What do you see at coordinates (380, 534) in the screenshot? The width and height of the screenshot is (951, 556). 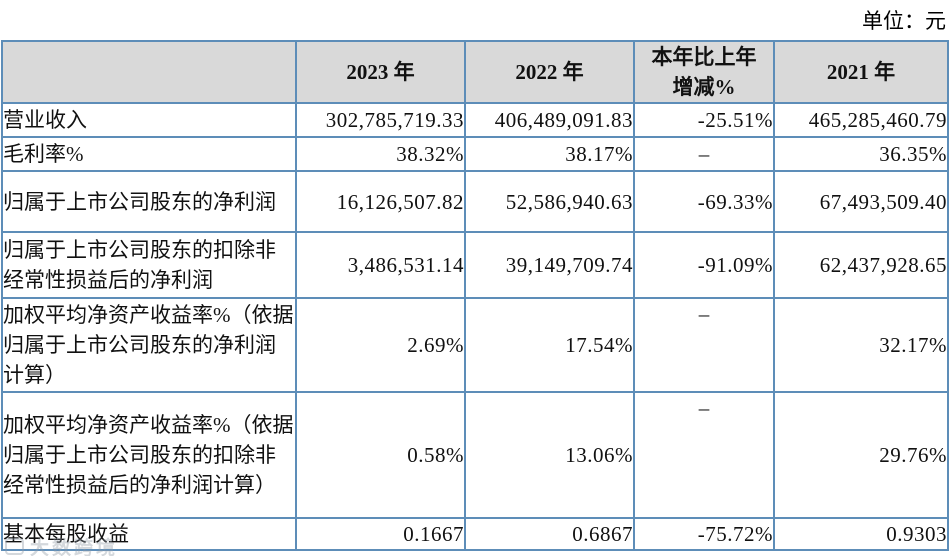 I see `value-2023-cell: 0.1667` at bounding box center [380, 534].